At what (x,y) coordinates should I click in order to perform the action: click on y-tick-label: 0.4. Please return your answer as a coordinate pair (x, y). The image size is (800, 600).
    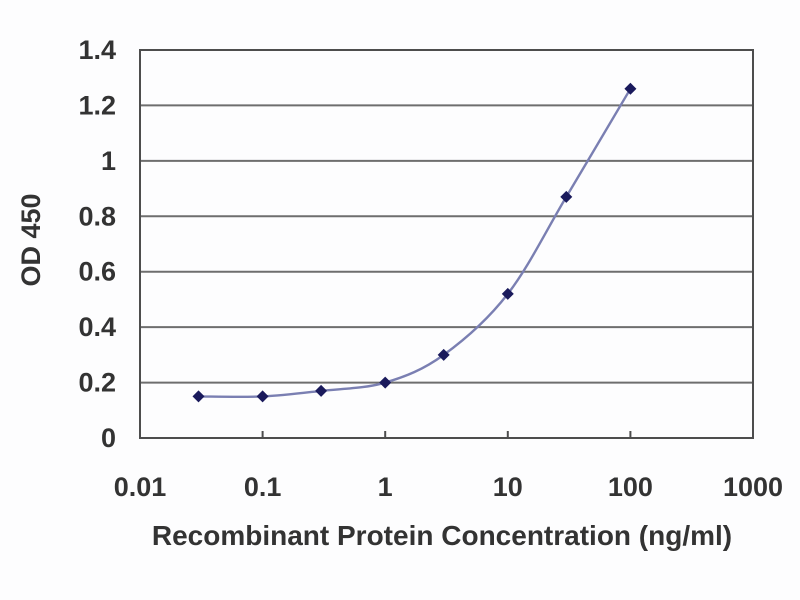
    Looking at the image, I should click on (97, 327).